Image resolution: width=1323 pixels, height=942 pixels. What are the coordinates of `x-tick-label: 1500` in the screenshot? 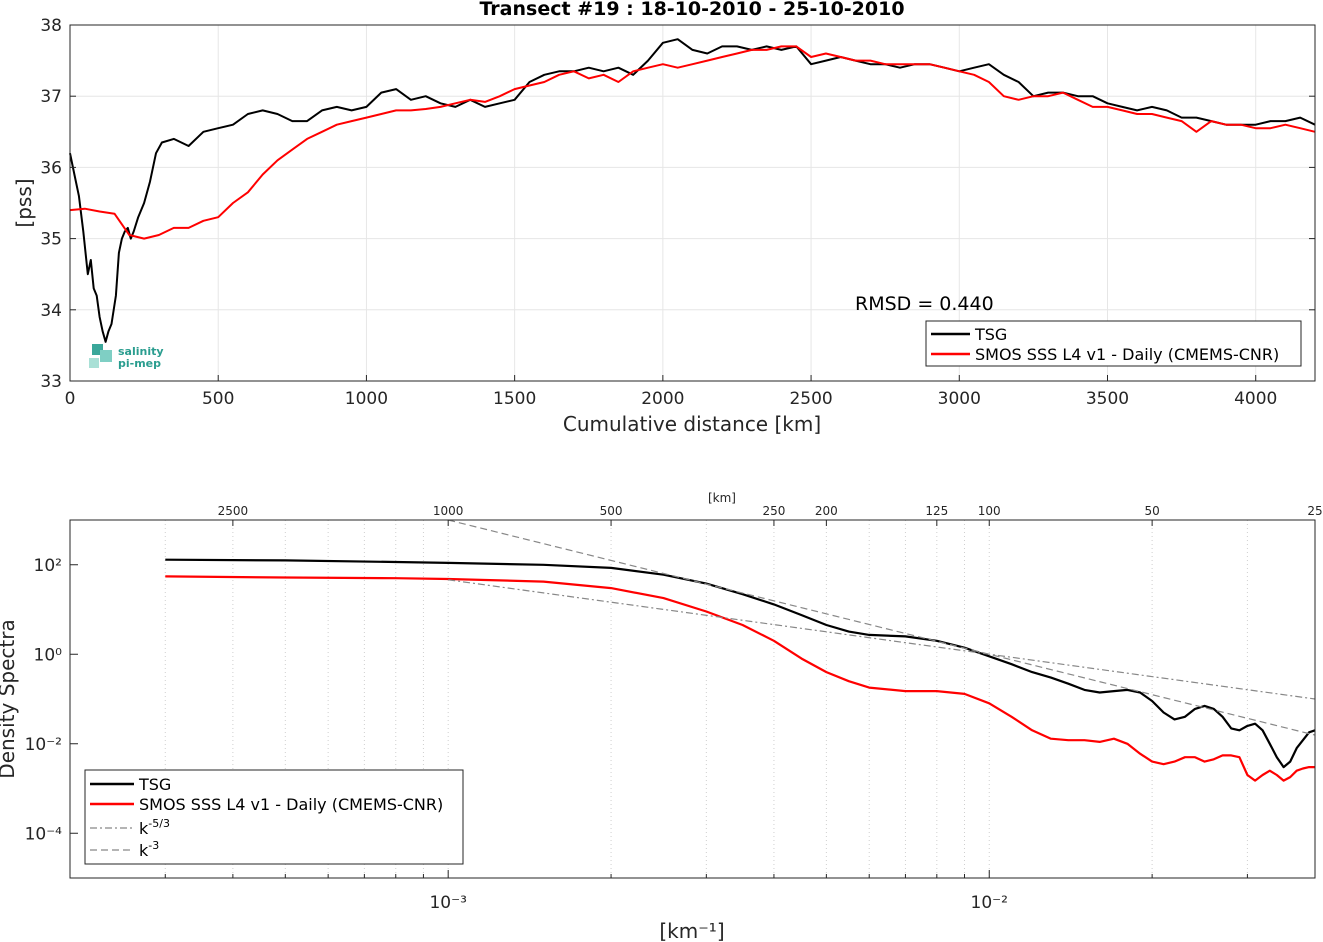 It's located at (514, 399).